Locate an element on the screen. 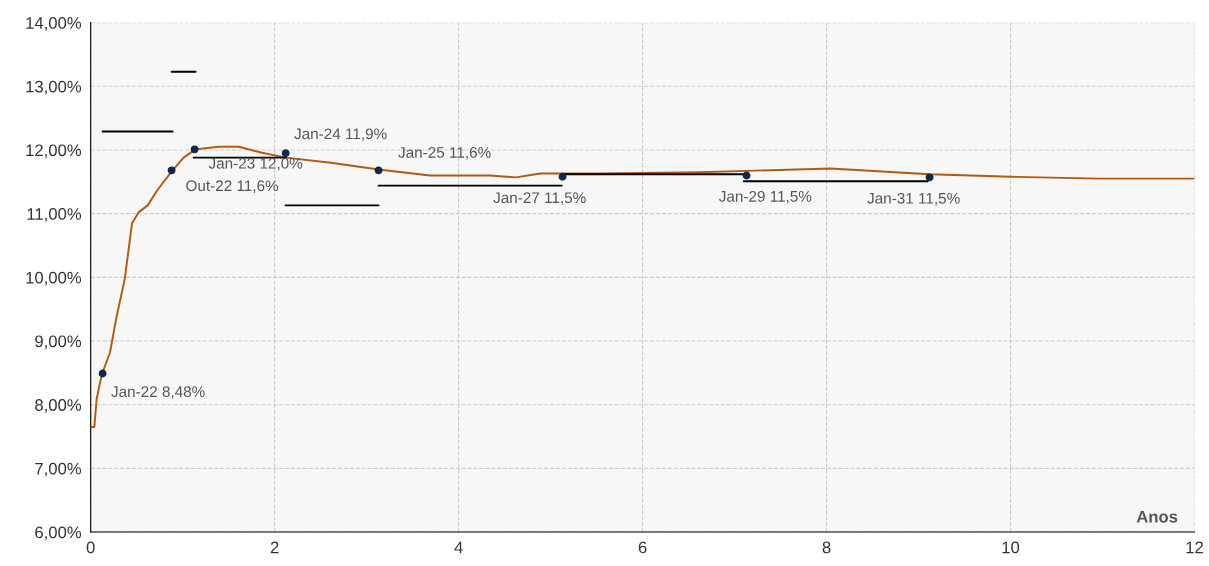 This screenshot has width=1209, height=566. x-tick-label: 0 is located at coordinates (90, 547).